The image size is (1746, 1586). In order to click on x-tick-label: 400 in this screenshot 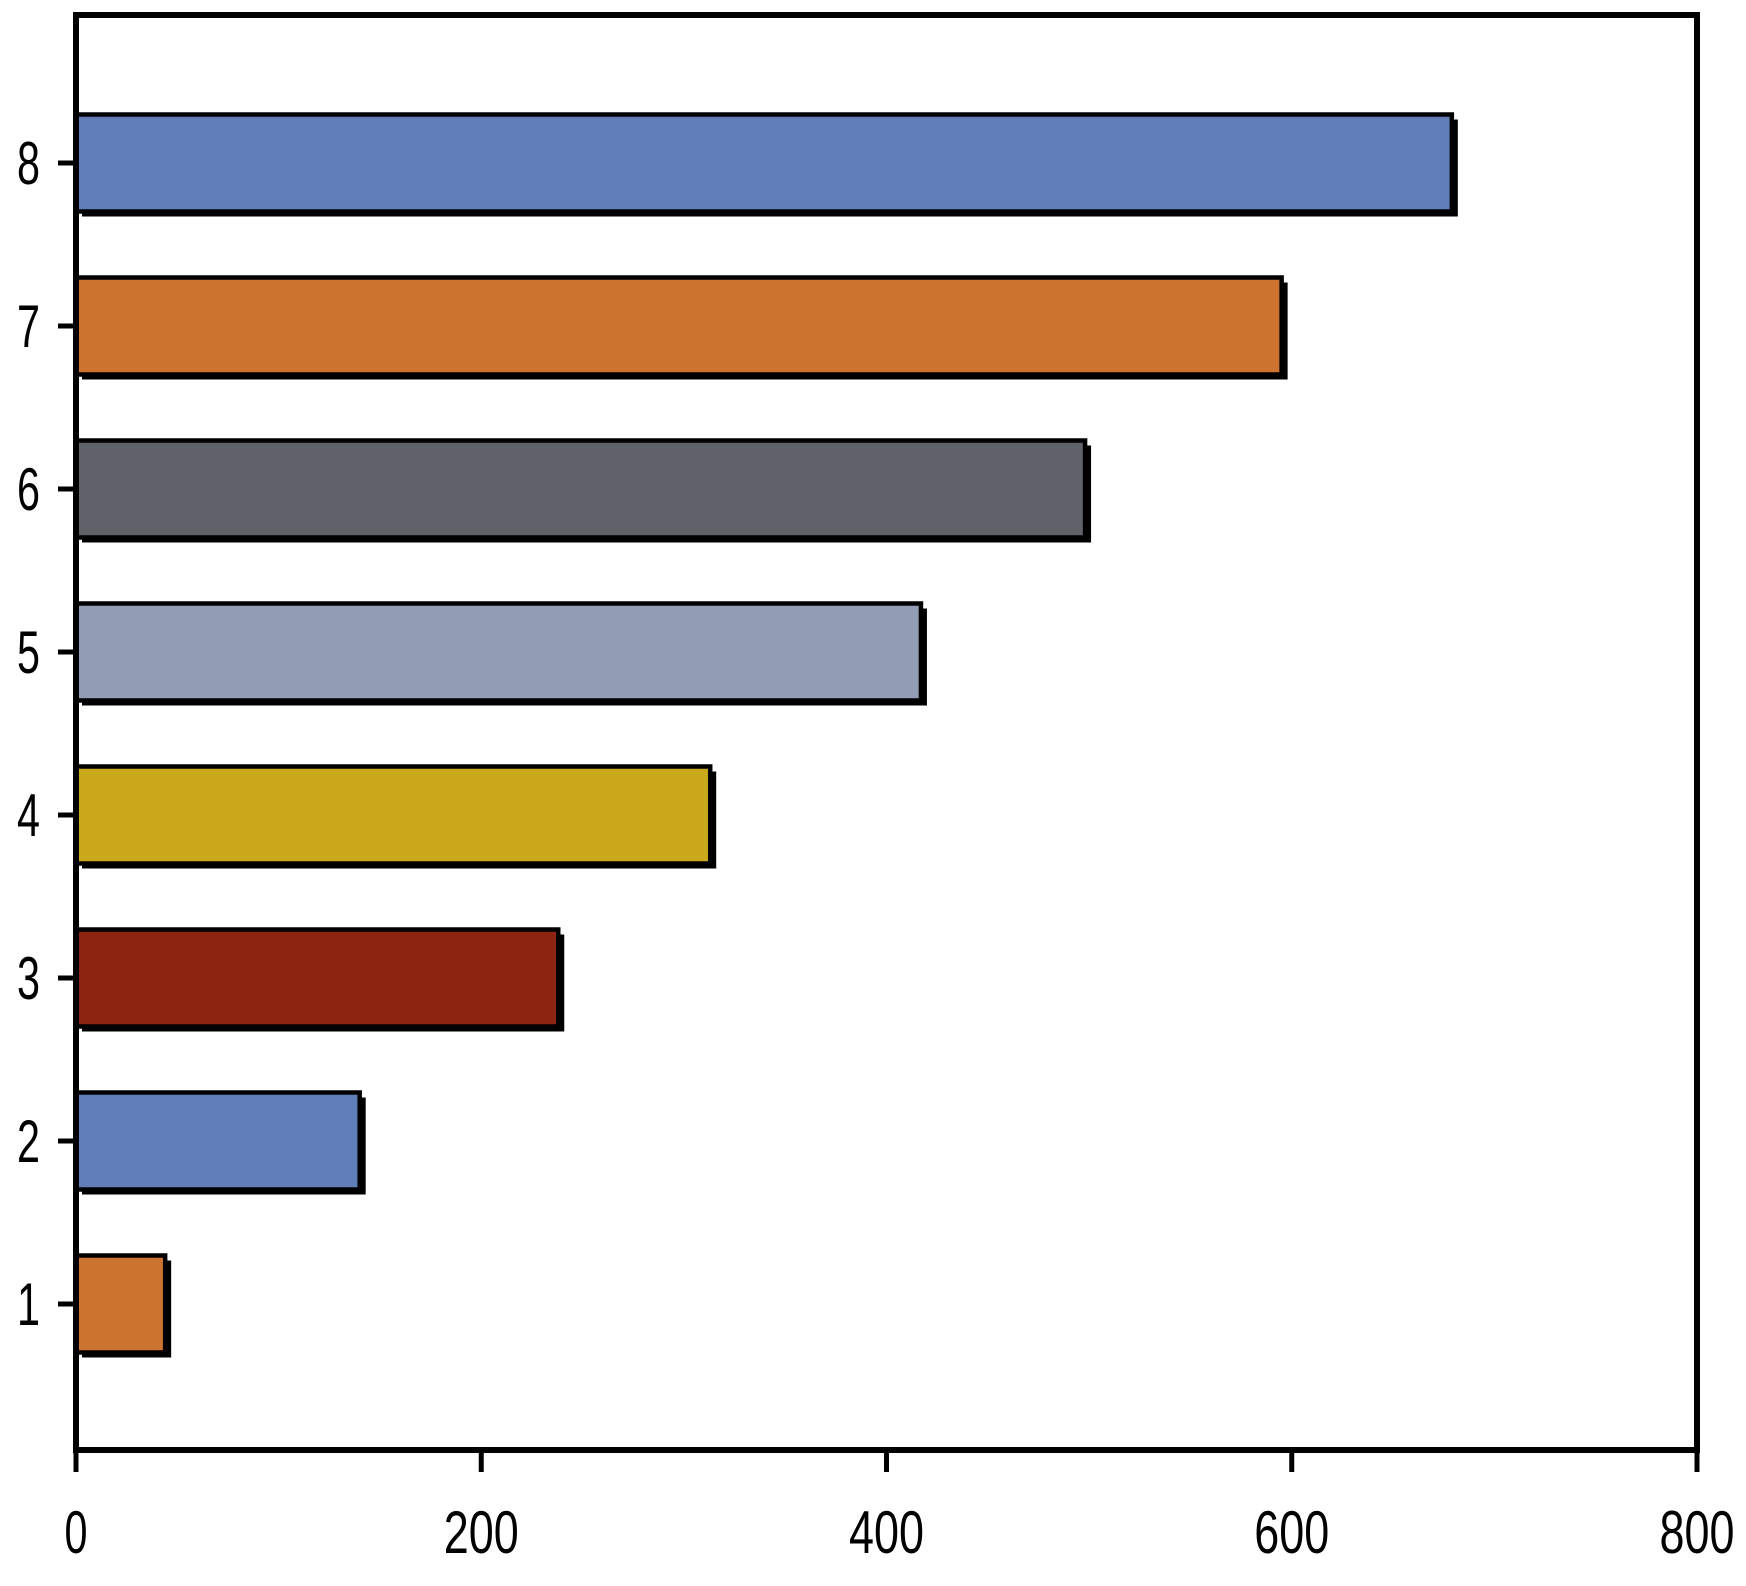, I will do `click(886, 1532)`.